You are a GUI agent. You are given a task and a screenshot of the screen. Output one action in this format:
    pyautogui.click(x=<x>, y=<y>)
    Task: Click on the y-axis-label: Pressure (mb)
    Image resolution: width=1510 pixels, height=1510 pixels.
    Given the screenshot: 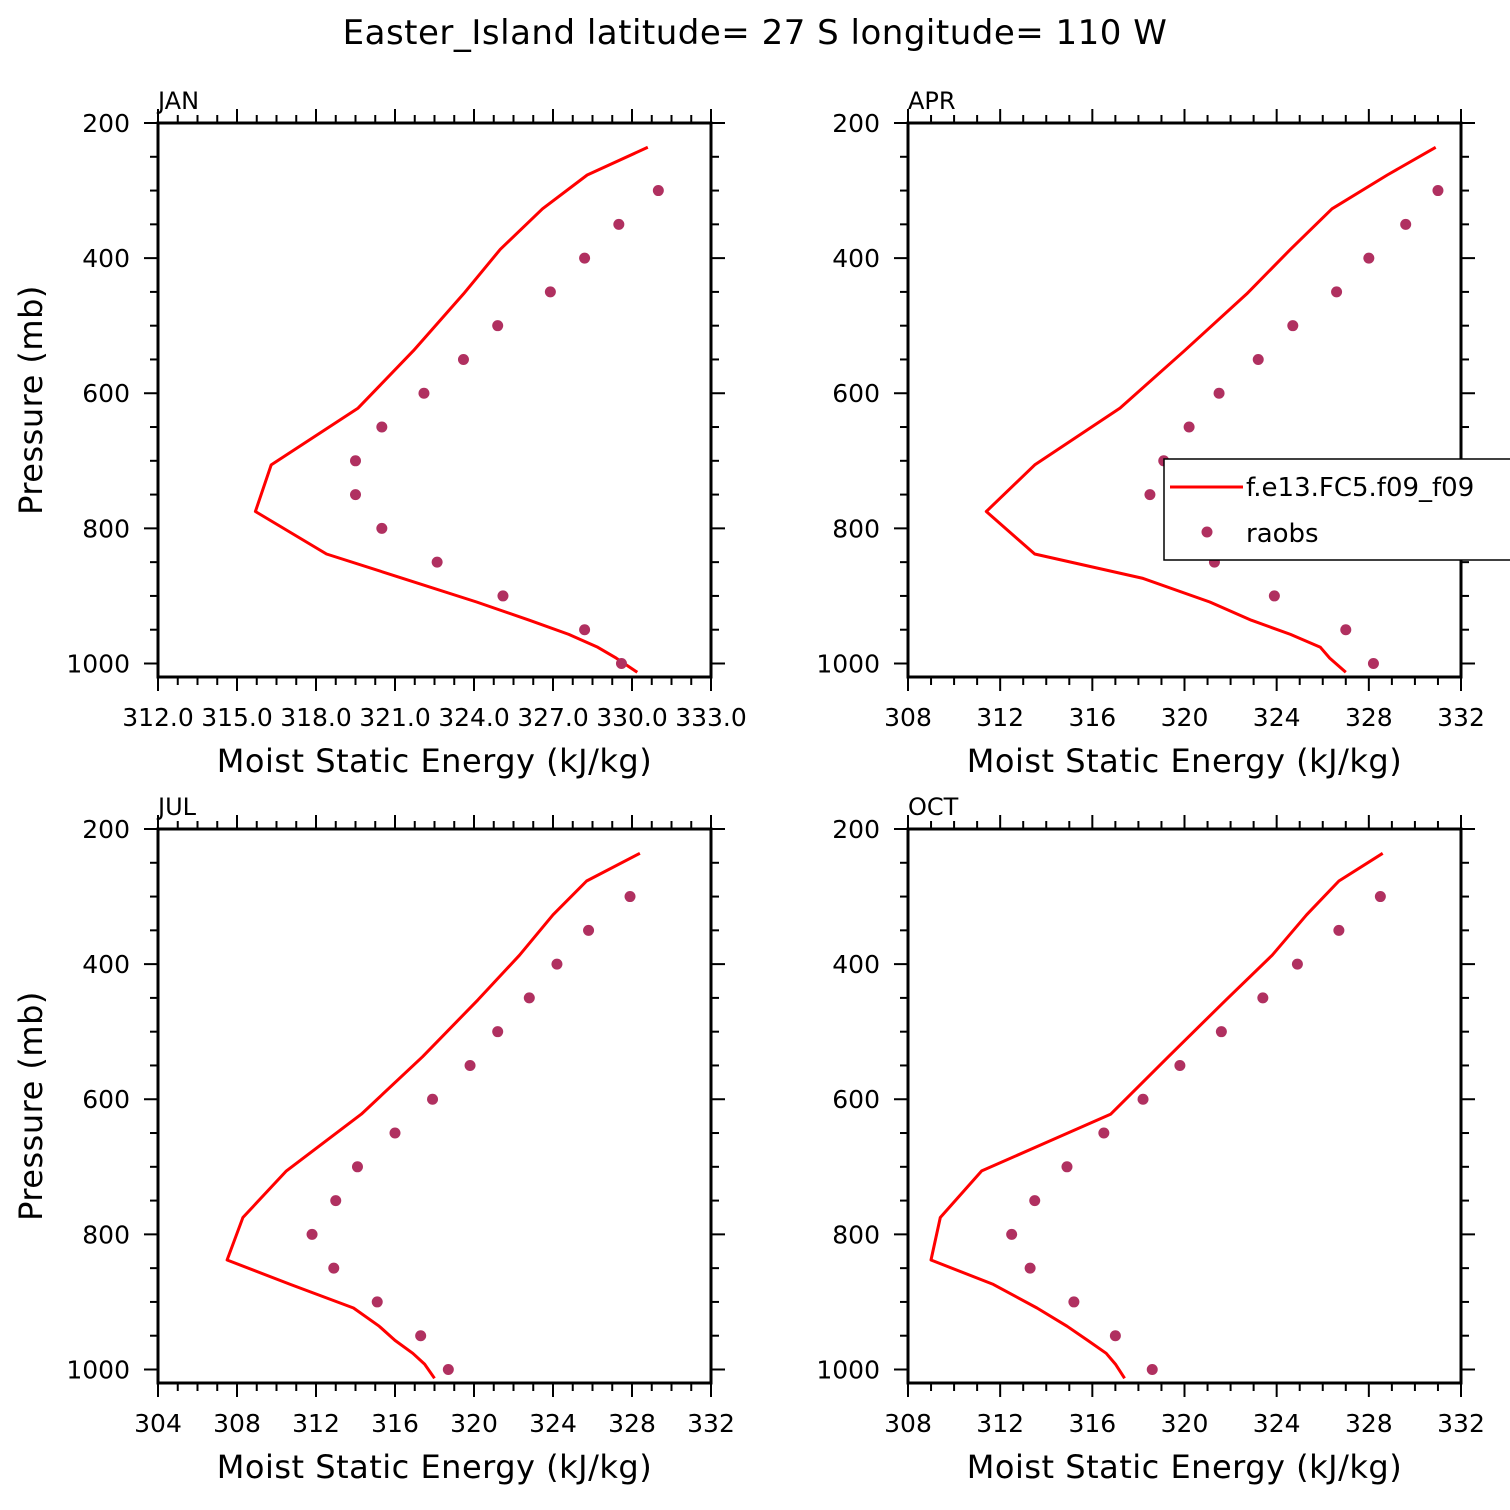 What is the action you would take?
    pyautogui.click(x=31, y=1106)
    